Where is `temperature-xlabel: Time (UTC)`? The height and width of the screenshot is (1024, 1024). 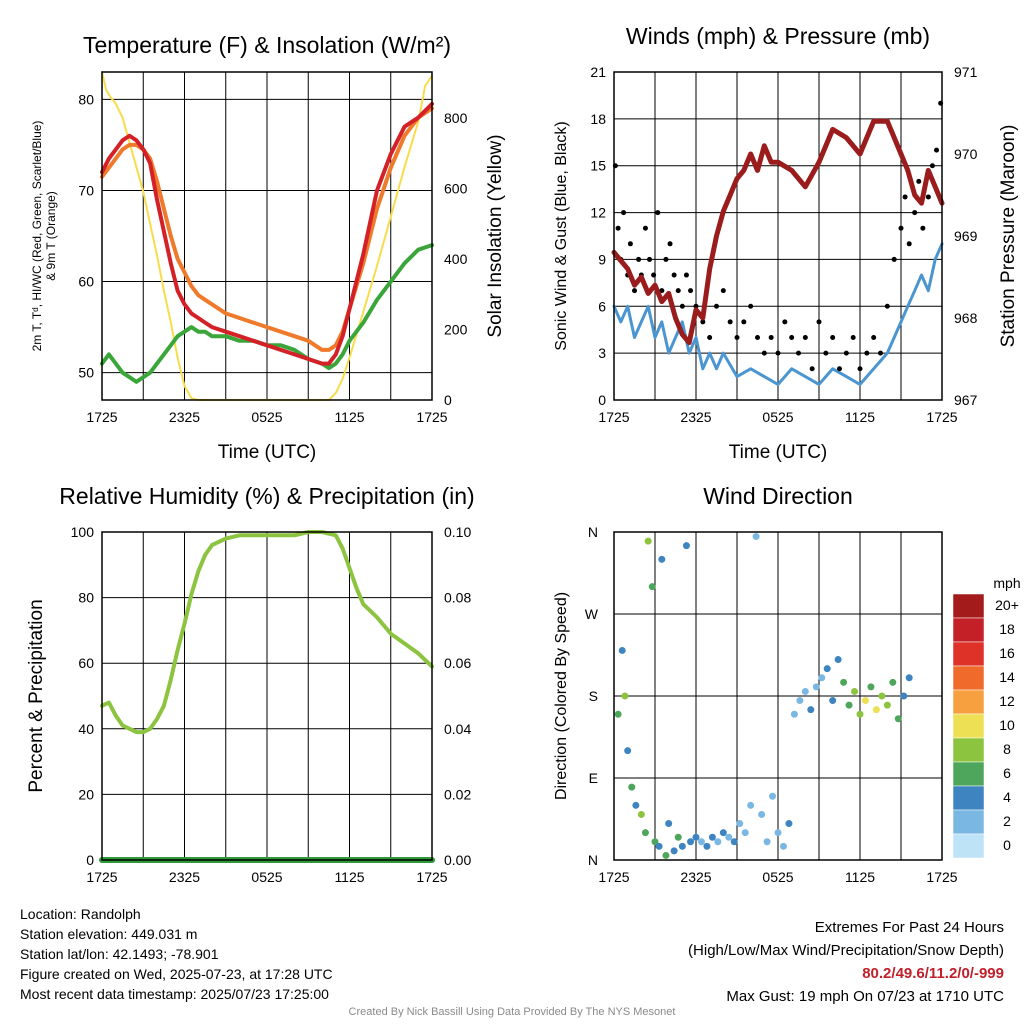 temperature-xlabel: Time (UTC) is located at coordinates (267, 452).